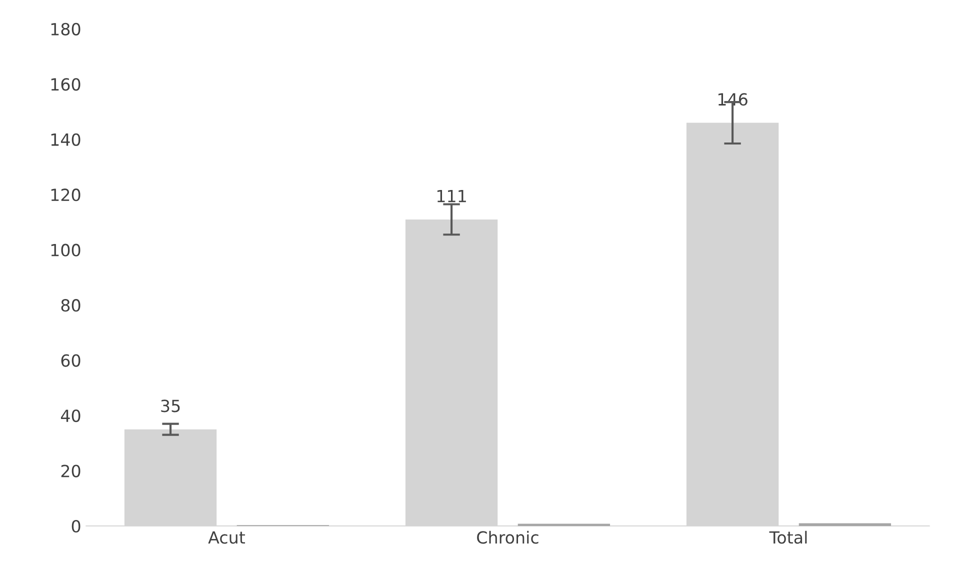 This screenshot has height=578, width=958. Describe the element at coordinates (76, 526) in the screenshot. I see `y-tick-label: 0` at that location.